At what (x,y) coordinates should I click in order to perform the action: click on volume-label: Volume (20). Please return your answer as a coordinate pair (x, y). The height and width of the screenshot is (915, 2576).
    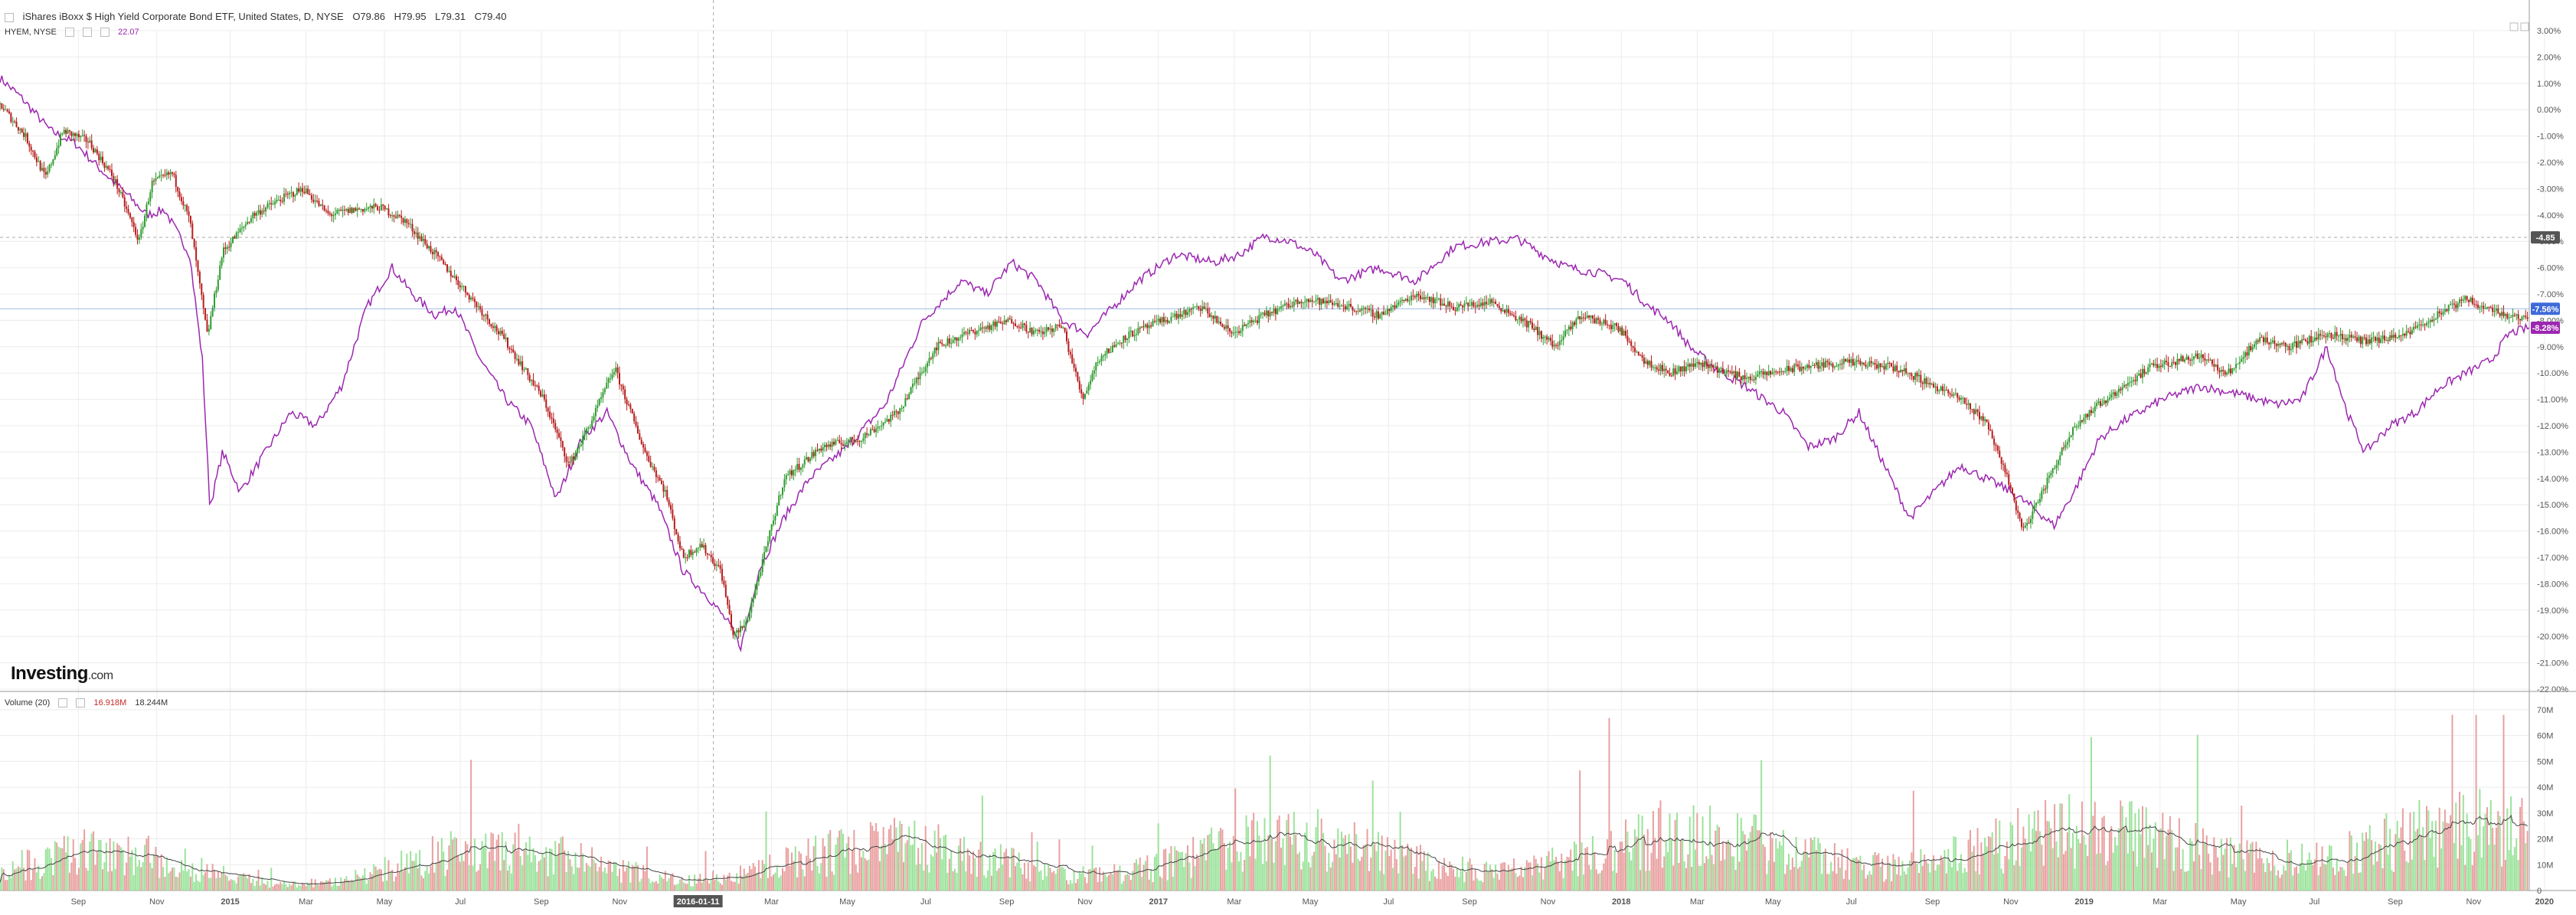
    Looking at the image, I should click on (28, 702).